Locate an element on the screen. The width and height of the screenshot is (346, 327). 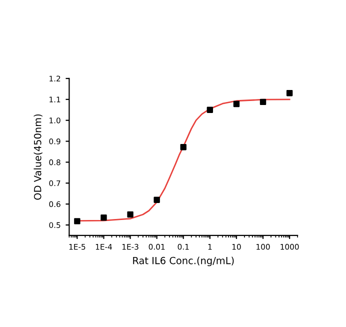
x-axis-title: Rat IL6 Conc.(ng/mL) is located at coordinates (183, 261).